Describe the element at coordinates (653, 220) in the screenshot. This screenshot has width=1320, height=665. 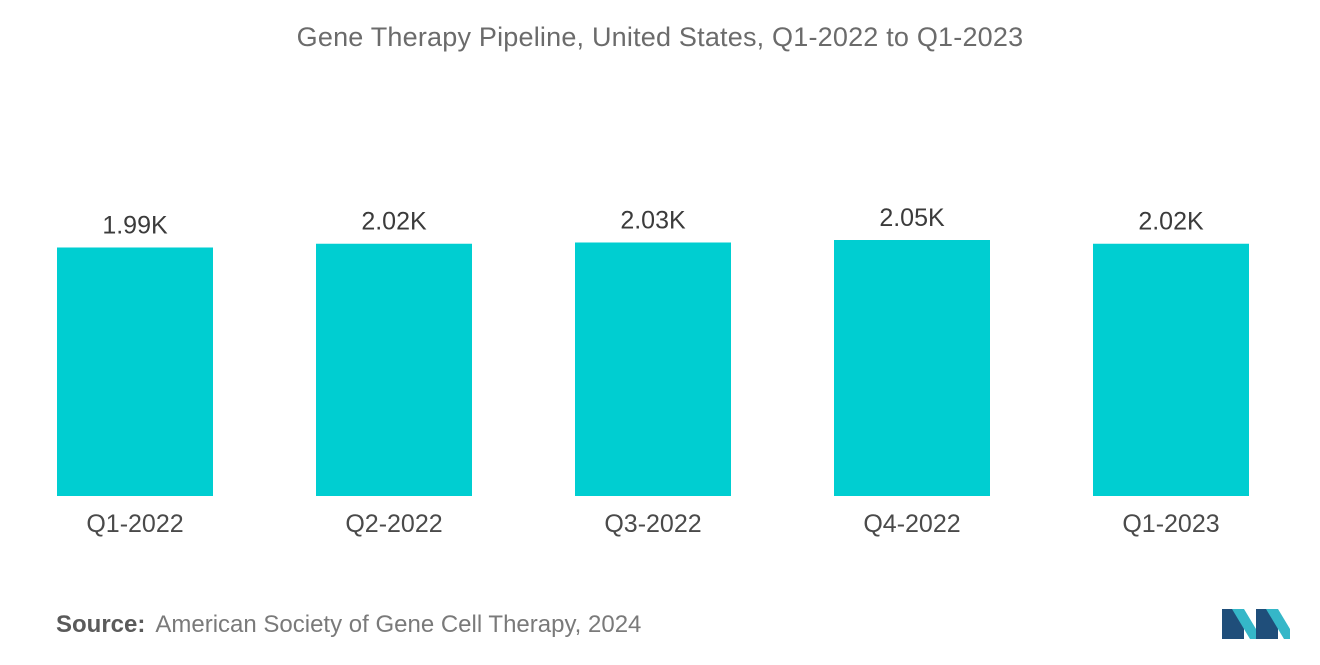
I see `data-label-q3-2022: 2.03K` at that location.